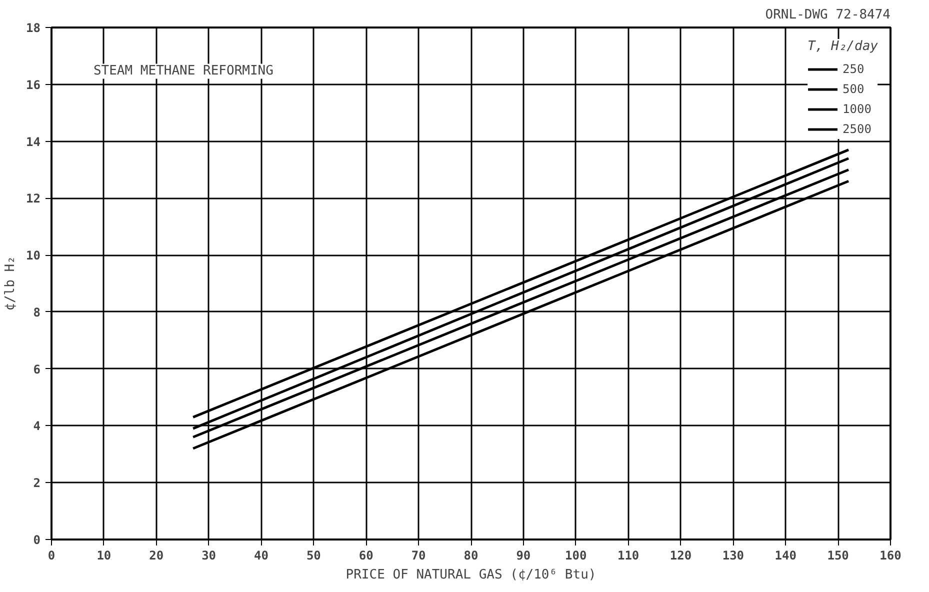 The height and width of the screenshot is (592, 929). I want to click on y-tick-label: 0, so click(37, 540).